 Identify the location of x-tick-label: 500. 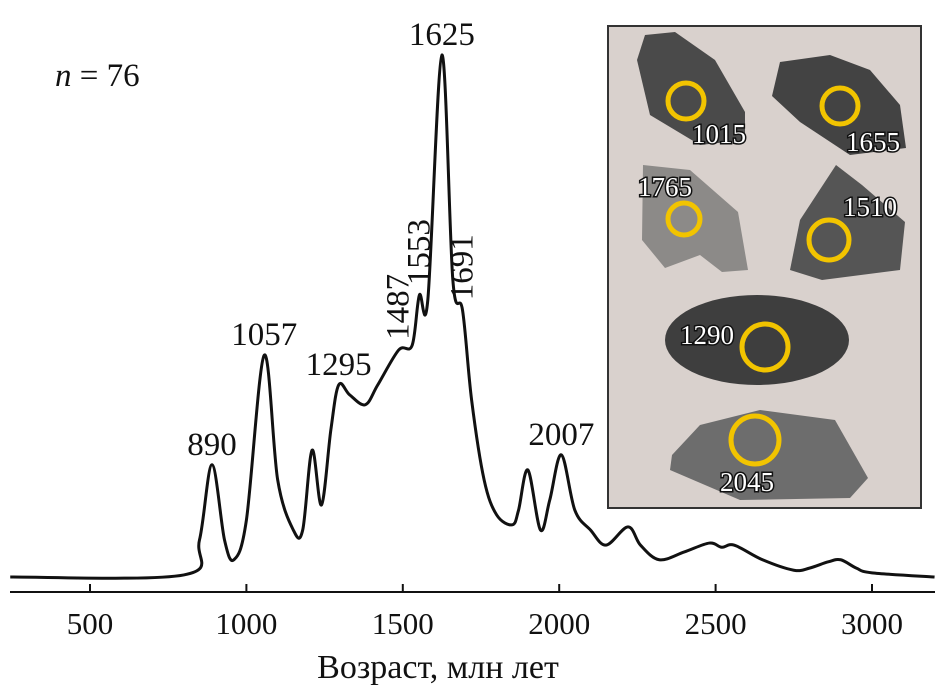
(90, 623).